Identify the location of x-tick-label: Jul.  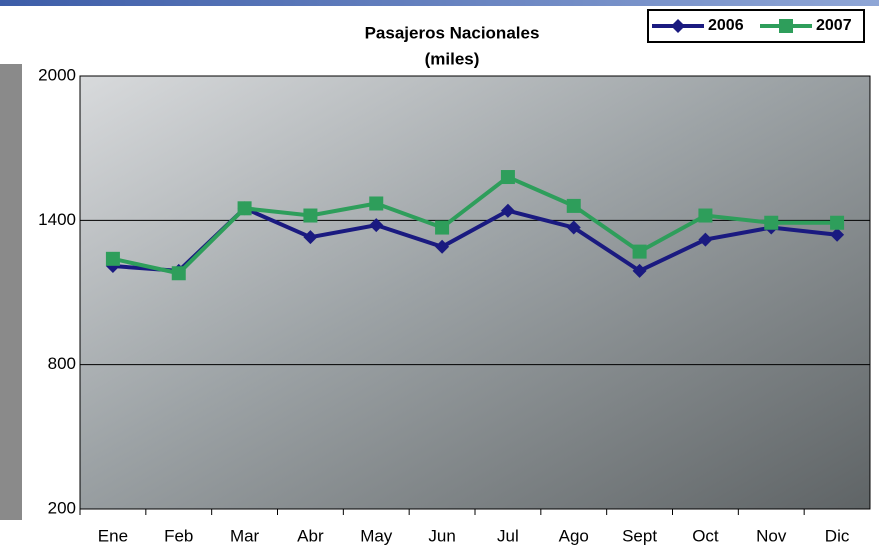
(508, 535).